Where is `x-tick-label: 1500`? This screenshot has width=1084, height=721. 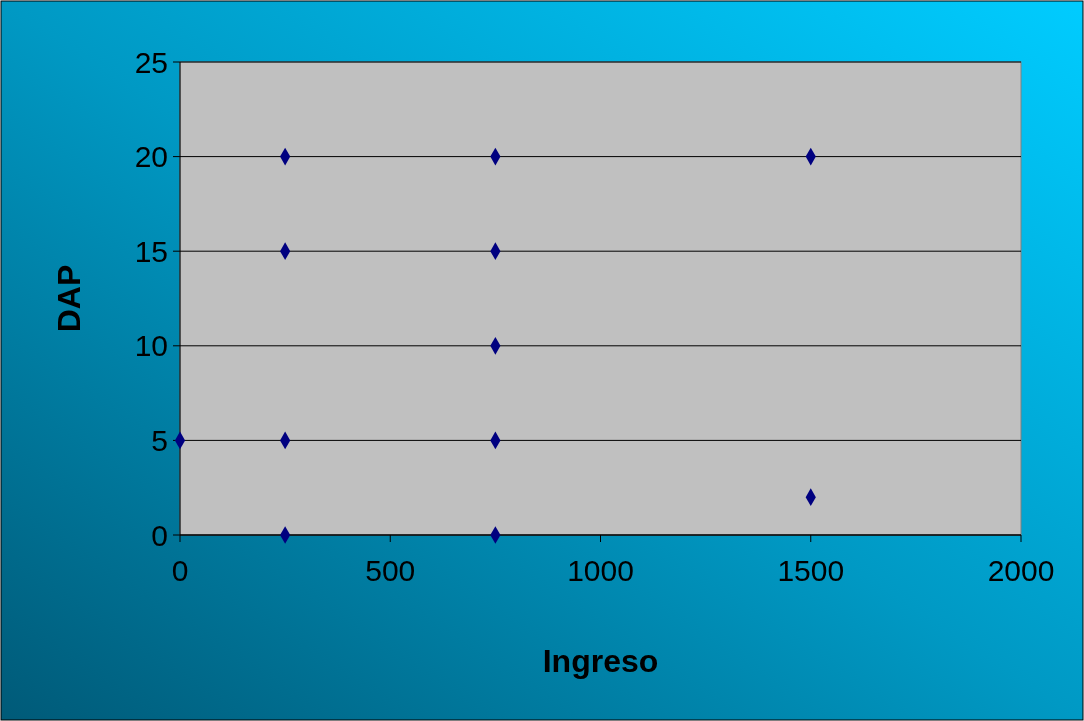
x-tick-label: 1500 is located at coordinates (811, 570).